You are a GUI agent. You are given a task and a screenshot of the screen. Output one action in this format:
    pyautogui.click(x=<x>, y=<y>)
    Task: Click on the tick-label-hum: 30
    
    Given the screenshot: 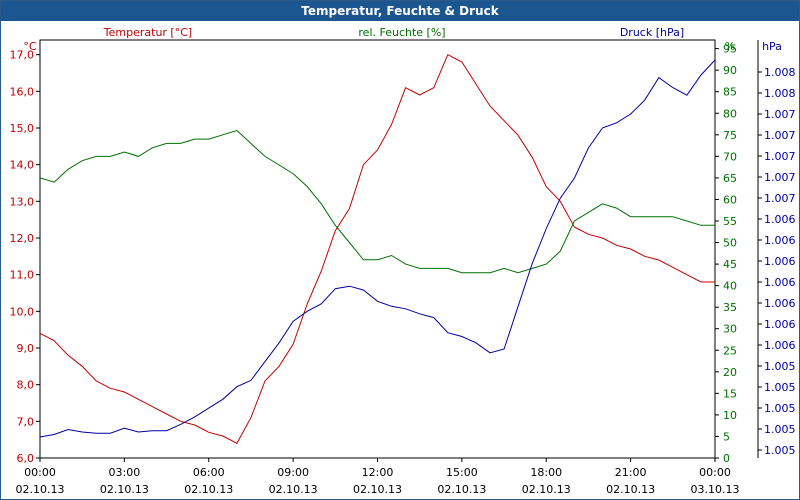 What is the action you would take?
    pyautogui.click(x=730, y=329)
    